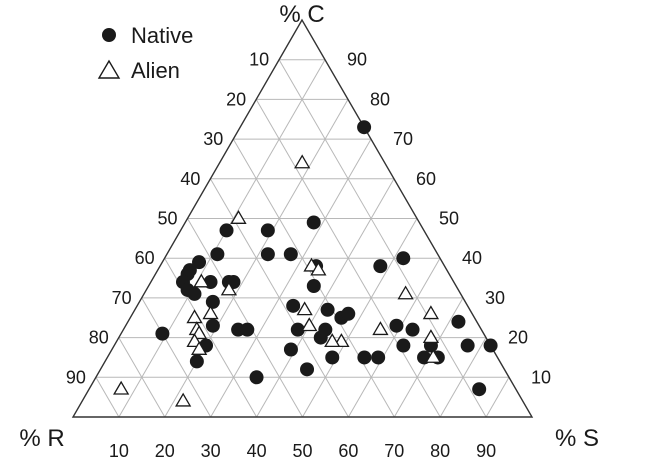 The image size is (662, 467). I want to click on c-tick-label: 80, so click(380, 99).